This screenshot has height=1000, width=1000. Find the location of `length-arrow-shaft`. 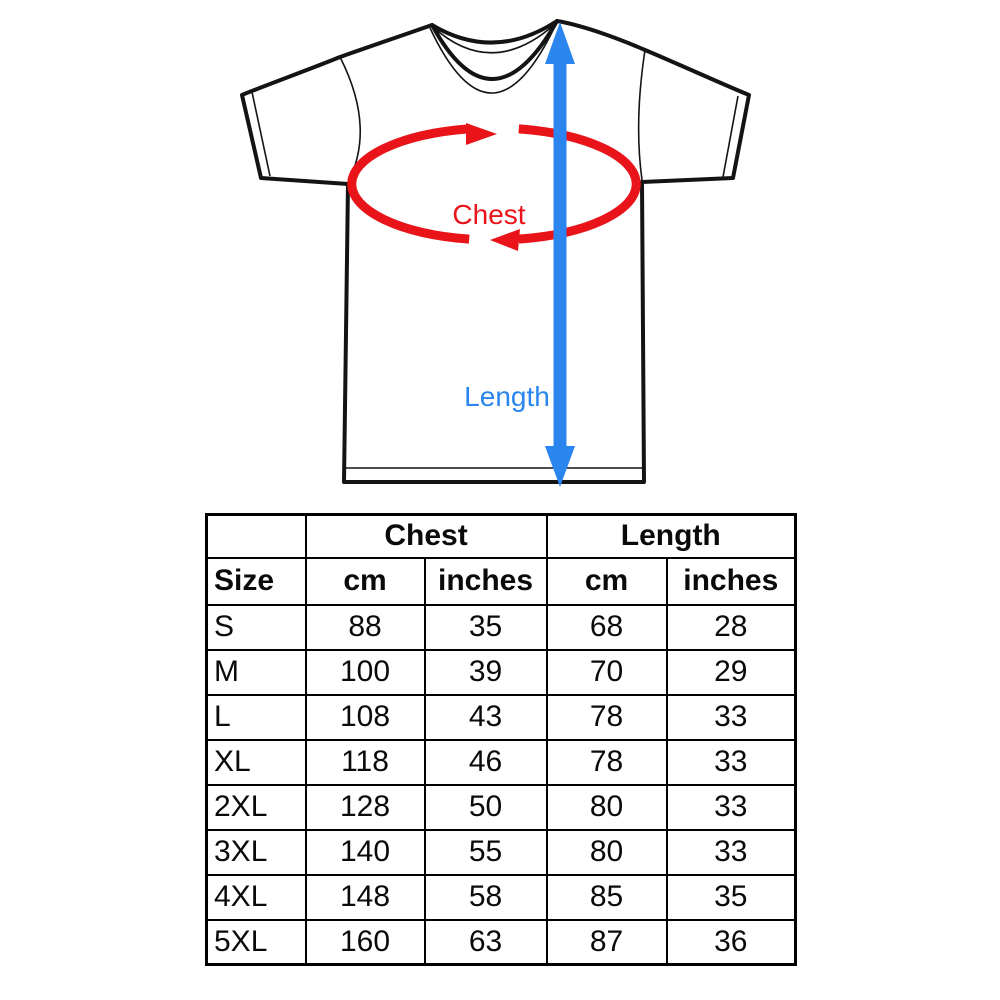

length-arrow-shaft is located at coordinates (560, 254).